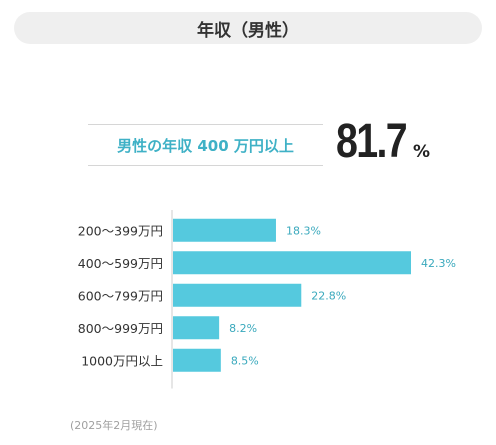  What do you see at coordinates (120, 328) in the screenshot?
I see `category-label: 800〜999万円` at bounding box center [120, 328].